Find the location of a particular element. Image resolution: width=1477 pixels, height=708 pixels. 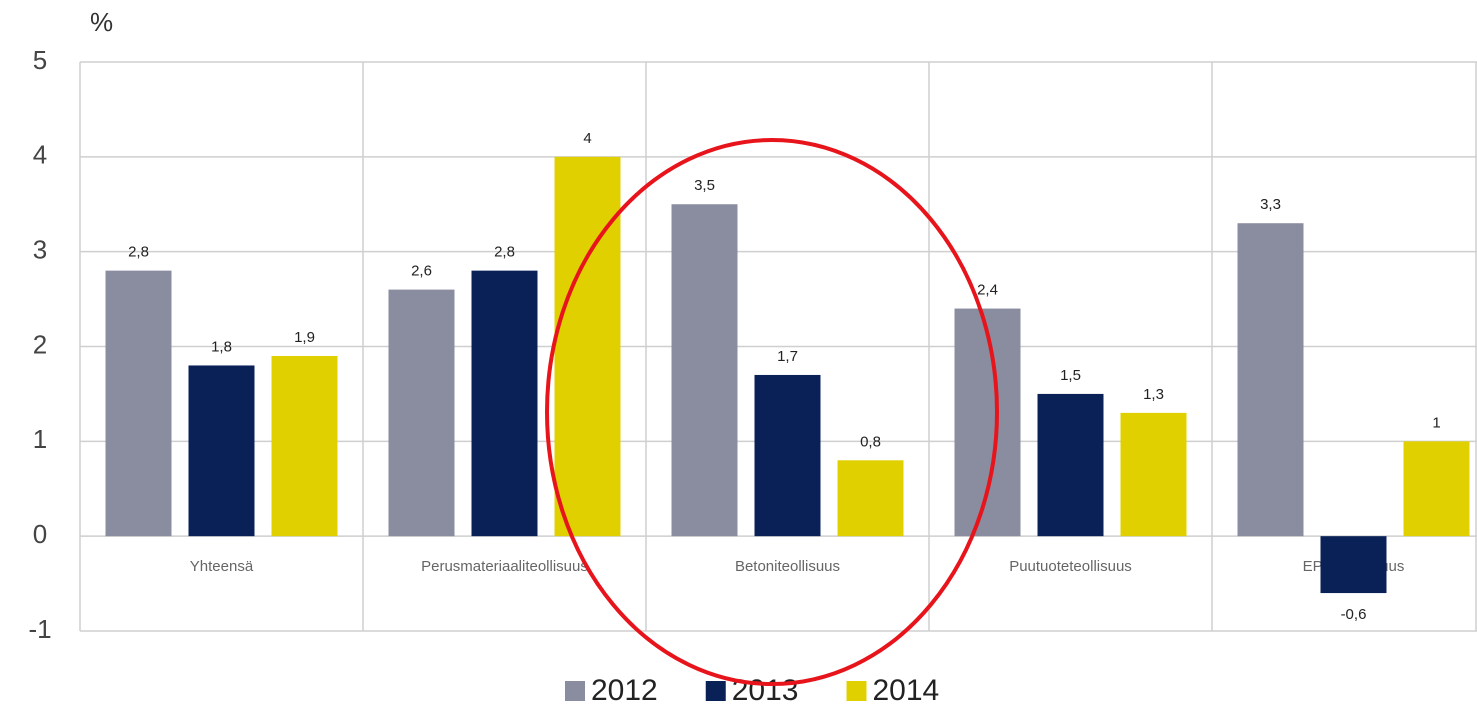

data-label: -0,6 is located at coordinates (1354, 614).